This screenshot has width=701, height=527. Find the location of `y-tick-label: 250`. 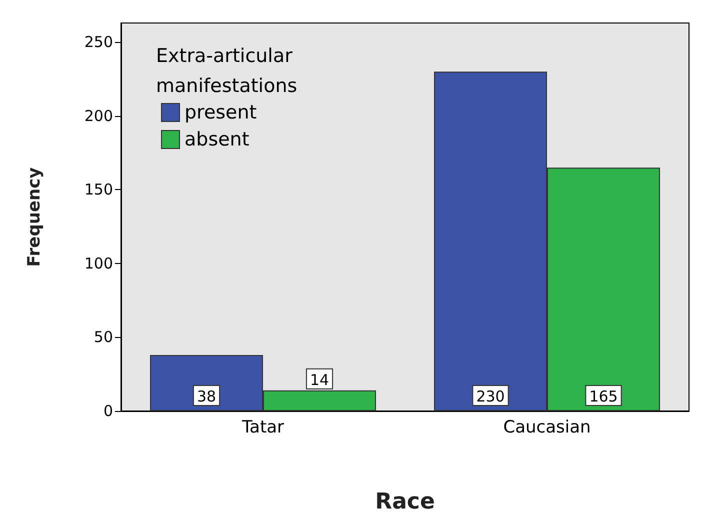

y-tick-label: 250 is located at coordinates (98, 42).